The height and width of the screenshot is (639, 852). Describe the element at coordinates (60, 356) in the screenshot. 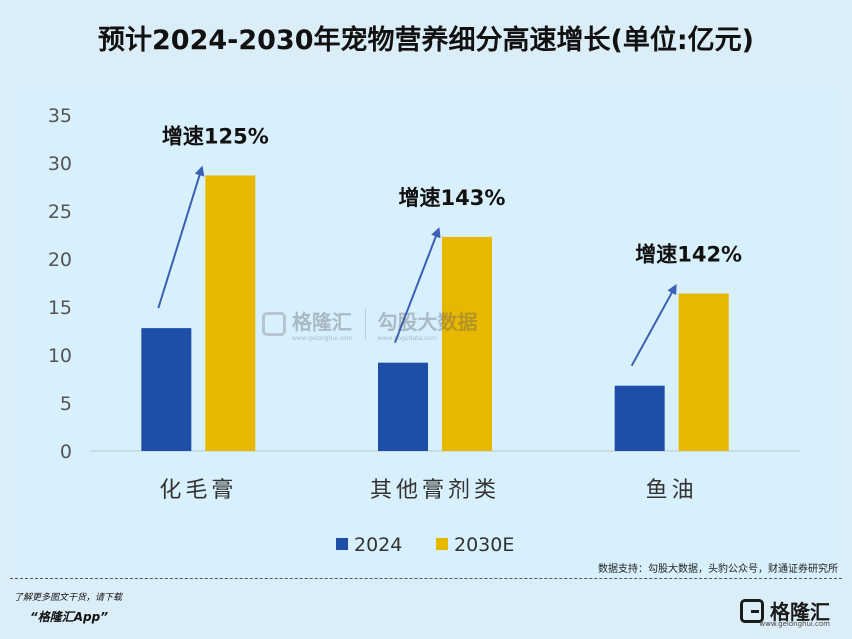

I see `y-tick-label: 10` at that location.